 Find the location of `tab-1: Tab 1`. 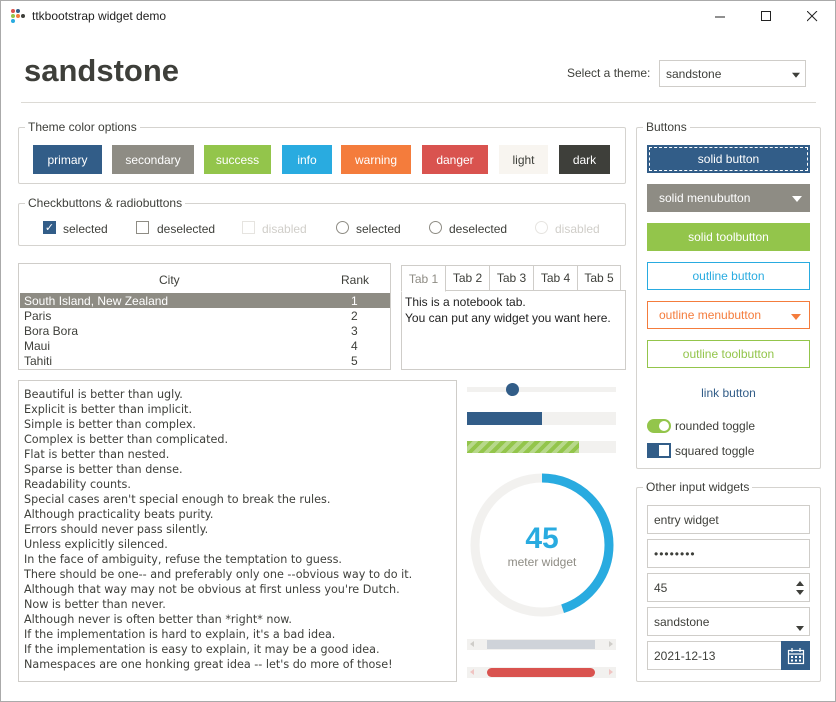

tab-1: Tab 1 is located at coordinates (423, 278).